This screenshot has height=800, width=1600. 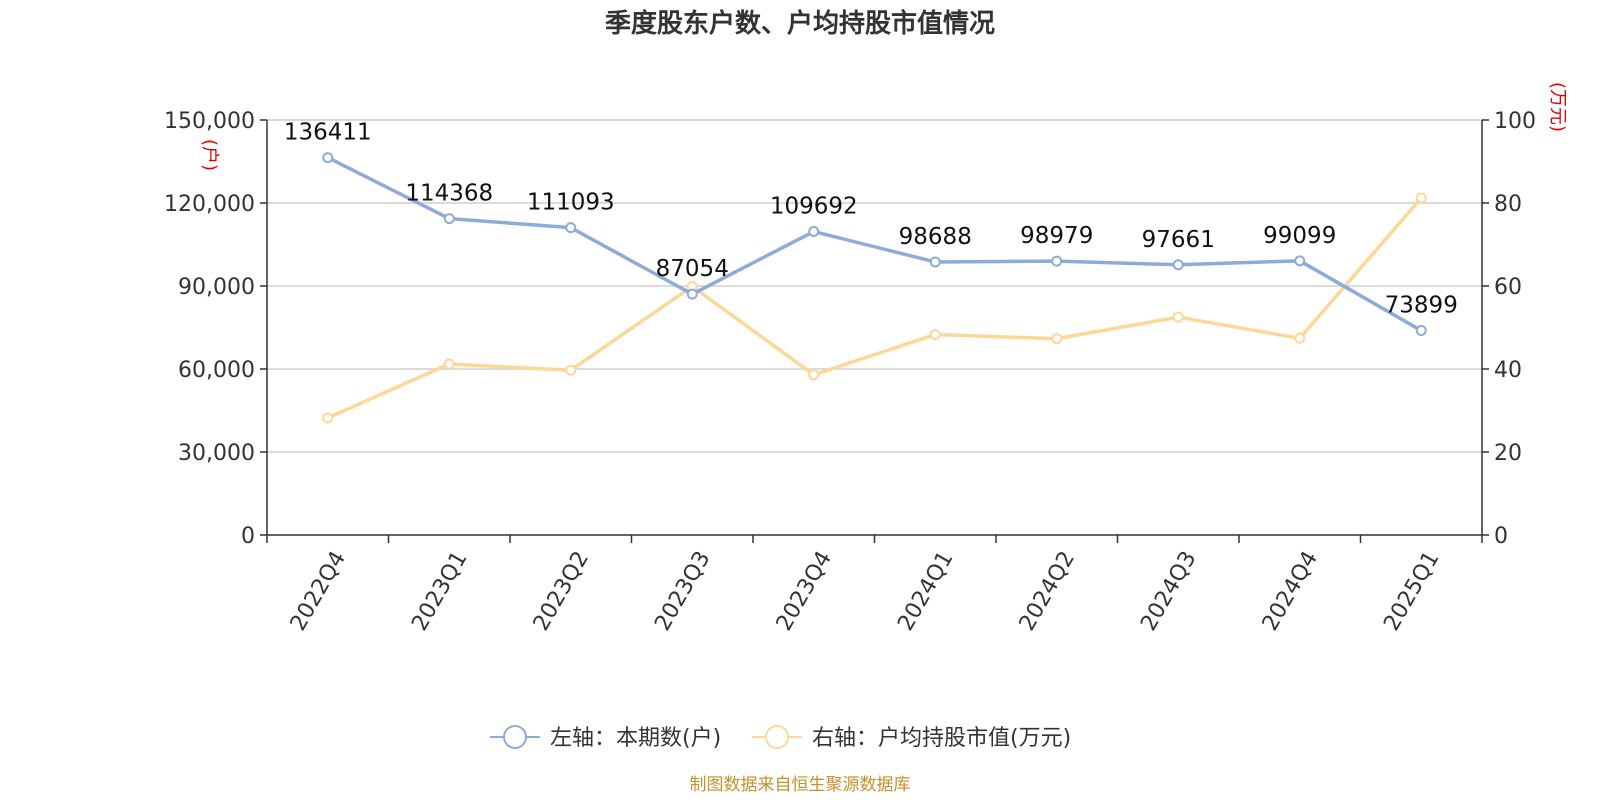 What do you see at coordinates (1178, 240) in the screenshot?
I see `data-label: 97661` at bounding box center [1178, 240].